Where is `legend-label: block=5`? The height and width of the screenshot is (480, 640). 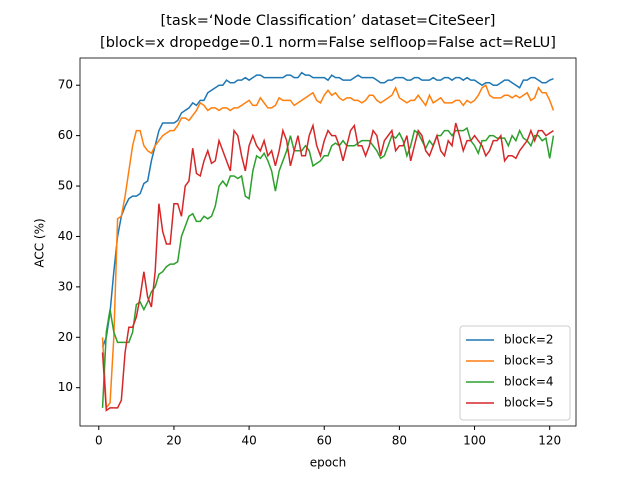 legend-label: block=5 is located at coordinates (529, 403).